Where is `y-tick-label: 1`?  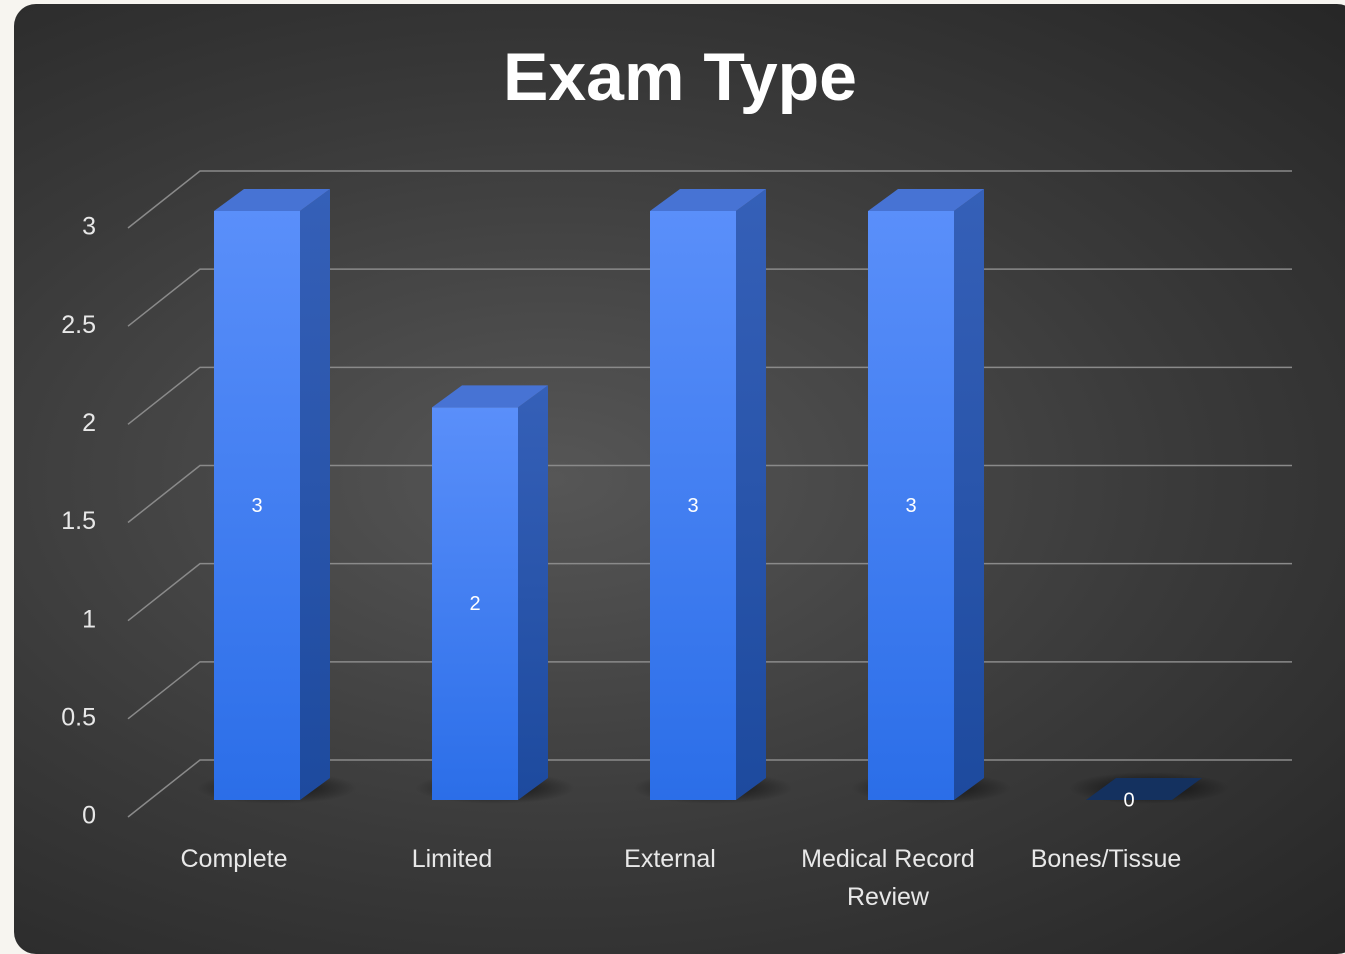 y-tick-label: 1 is located at coordinates (89, 619).